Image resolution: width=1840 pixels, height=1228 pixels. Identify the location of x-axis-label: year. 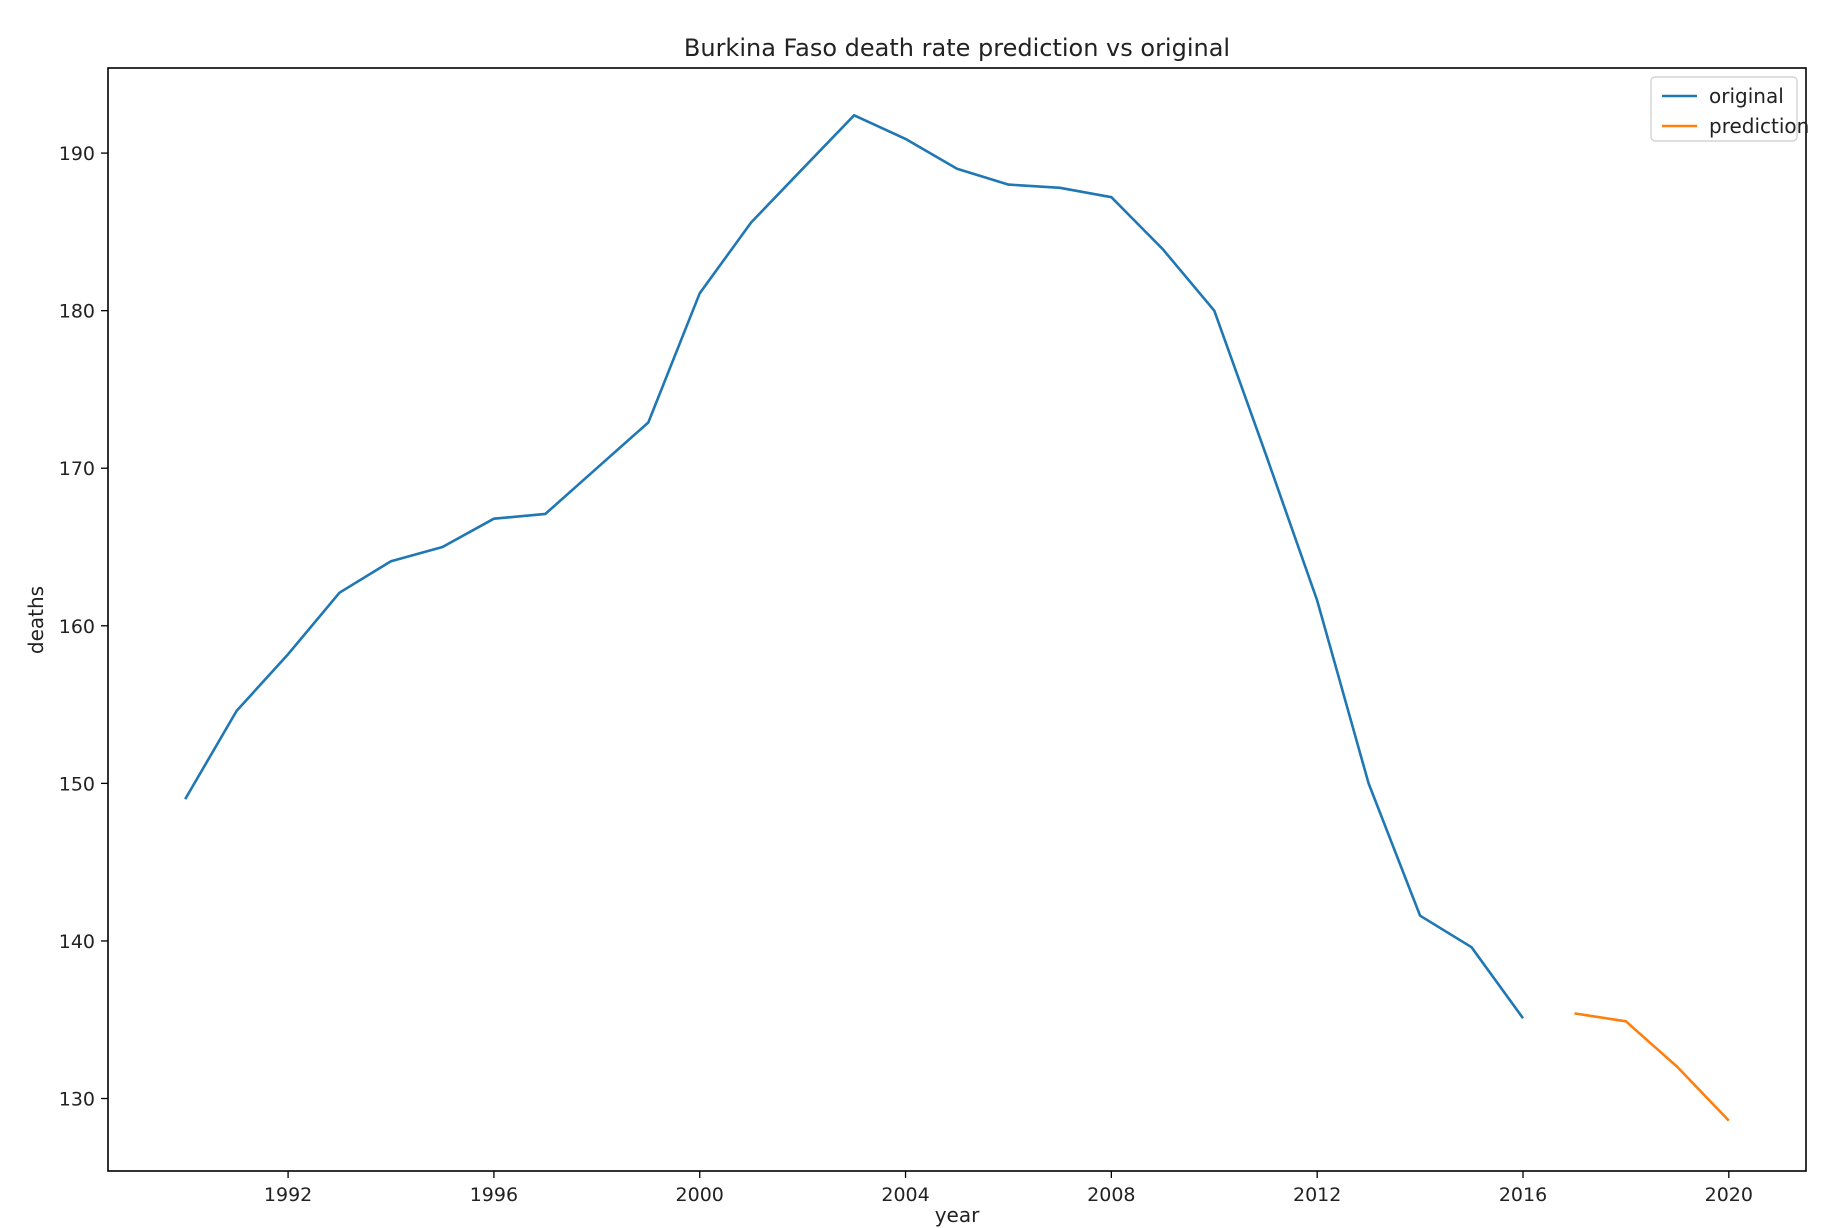
(957, 1215).